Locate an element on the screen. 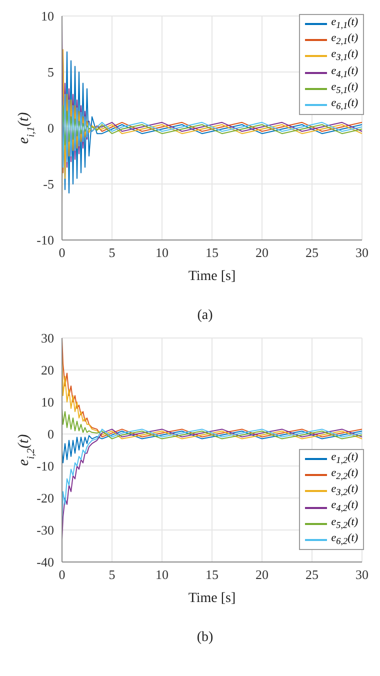  legend-label: e$_{4,2}$(t) is located at coordinates (344, 506).